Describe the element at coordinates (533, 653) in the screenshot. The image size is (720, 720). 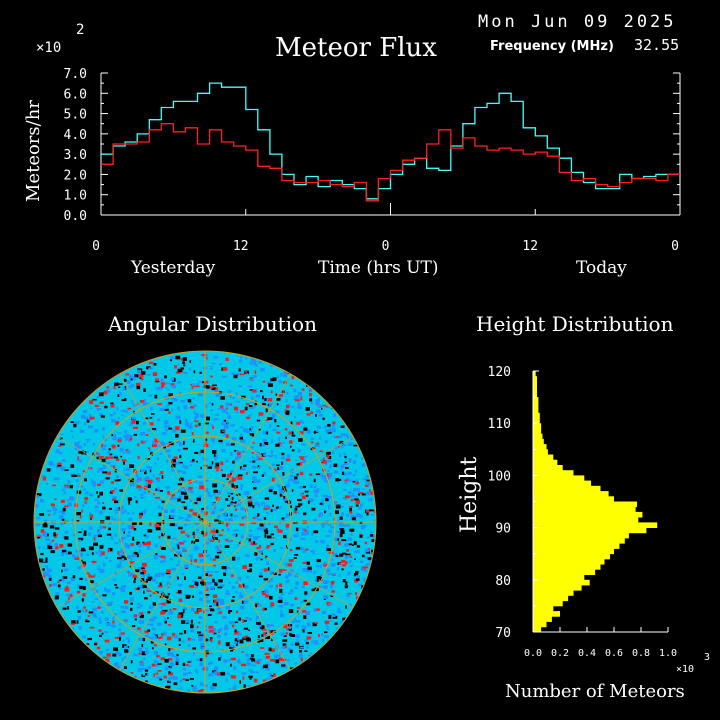
I see `height-x-tick-label: 0.0` at that location.